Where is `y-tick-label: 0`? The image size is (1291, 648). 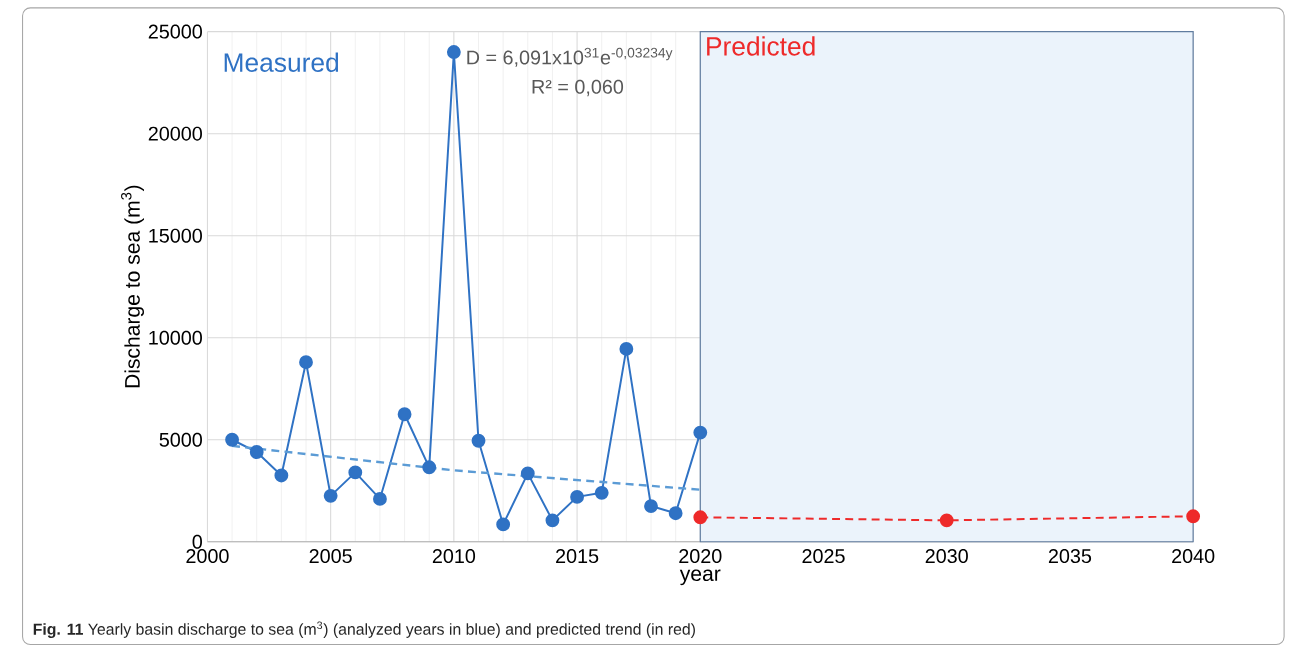 y-tick-label: 0 is located at coordinates (197, 541).